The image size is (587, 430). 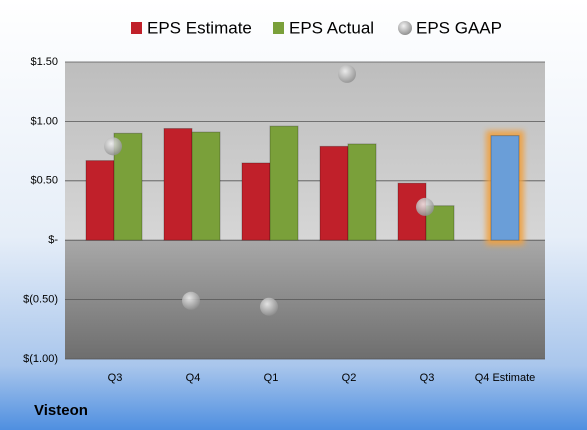 What do you see at coordinates (331, 27) in the screenshot?
I see `legend-label: EPS Actual` at bounding box center [331, 27].